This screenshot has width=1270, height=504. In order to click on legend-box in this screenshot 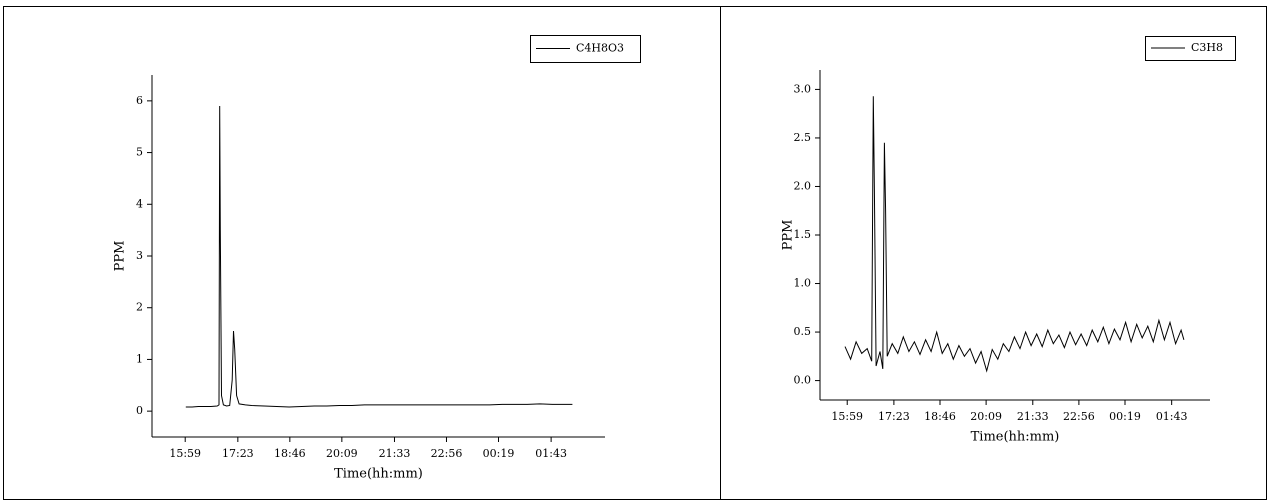, I will do `click(585, 49)`.